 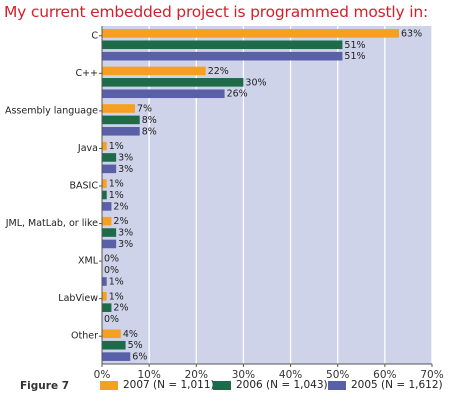 I want to click on x-tick-label: 50%, so click(x=337, y=375).